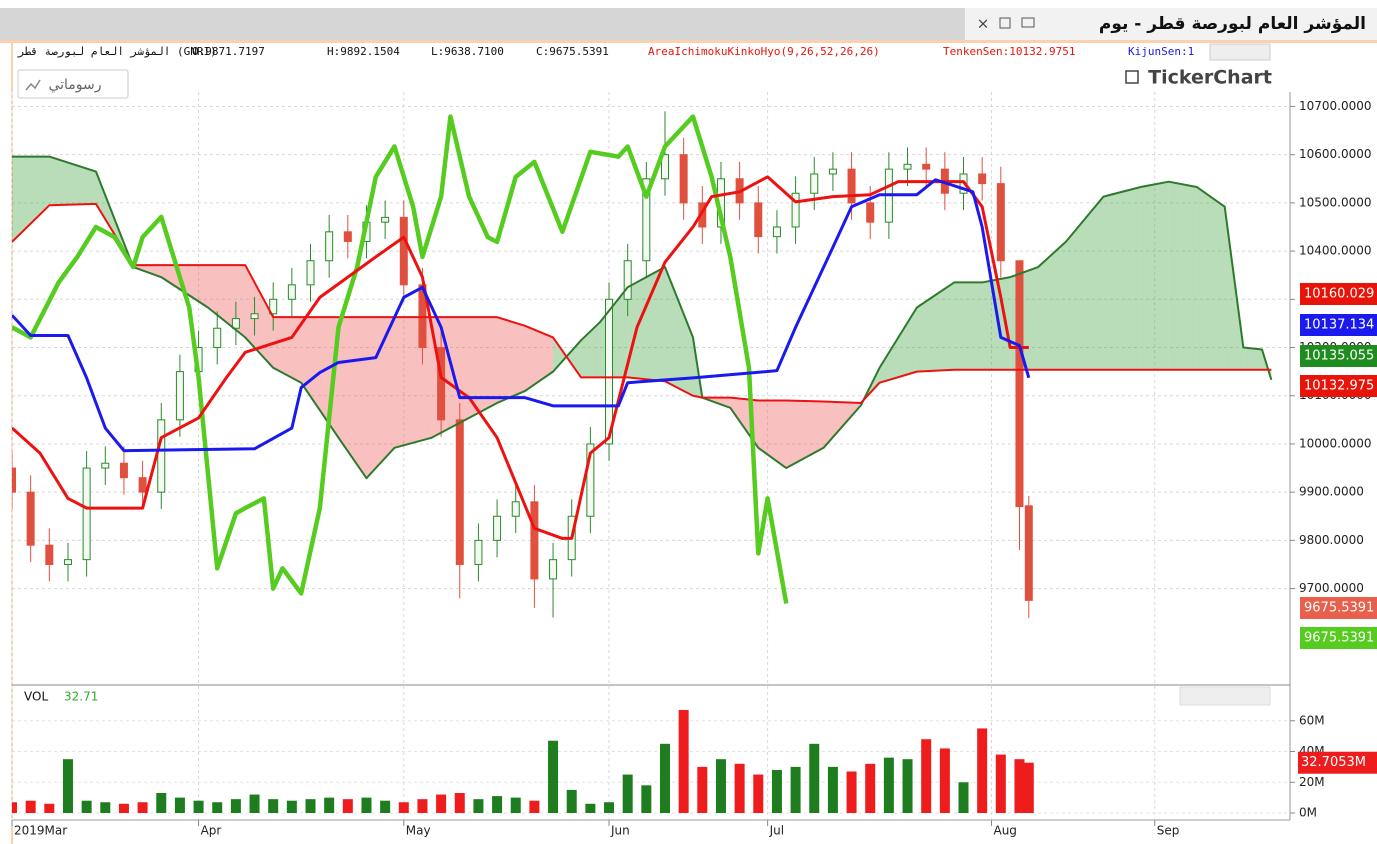 The height and width of the screenshot is (844, 1377). Describe the element at coordinates (764, 51) in the screenshot. I see `indicator-label: AreaIchimokuKinkoHyo(9,26,52,26,26)` at that location.